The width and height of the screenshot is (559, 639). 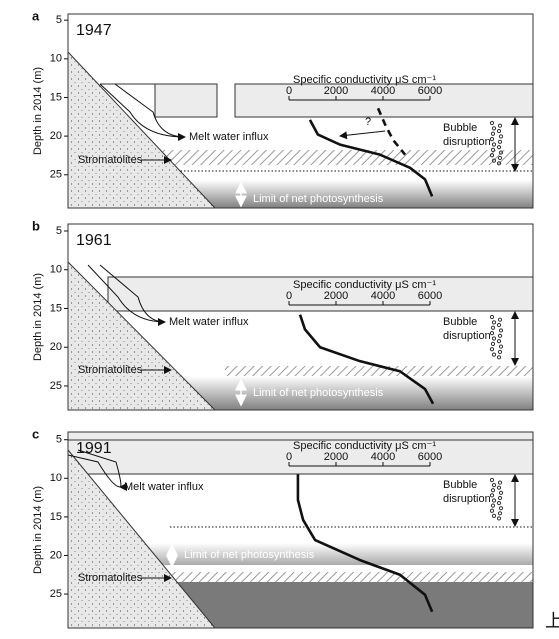 What do you see at coordinates (336, 296) in the screenshot?
I see `x-tick-label: 2000` at bounding box center [336, 296].